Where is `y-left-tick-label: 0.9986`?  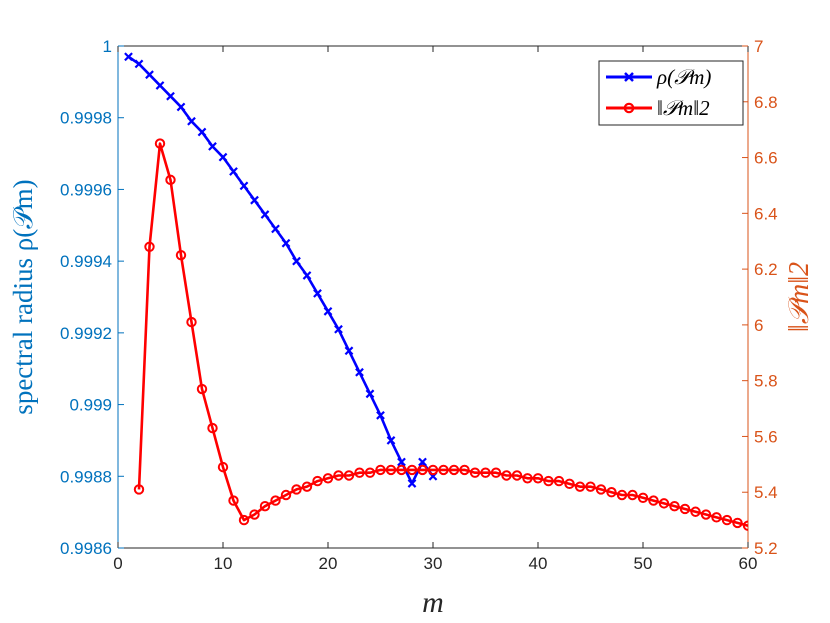
y-left-tick-label: 0.9986 is located at coordinates (86, 548).